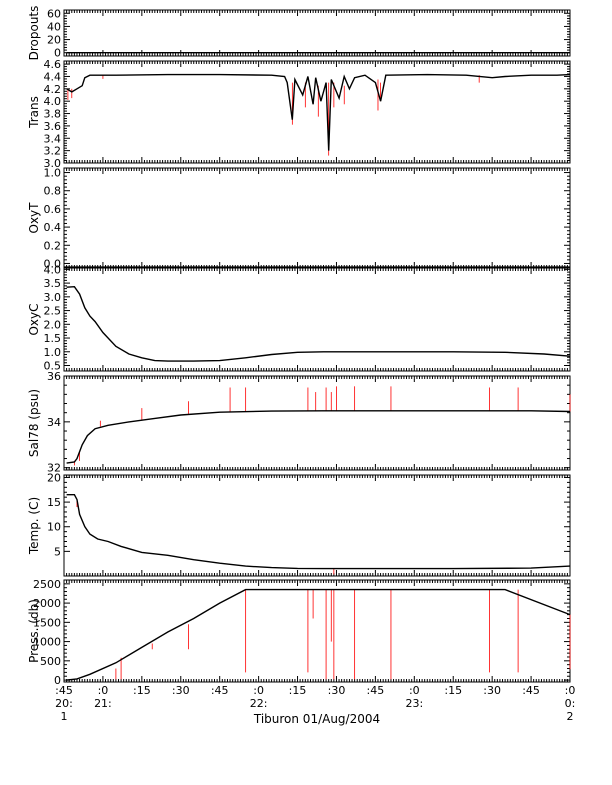  What do you see at coordinates (47, 603) in the screenshot?
I see `y-tick-label: 2000` at bounding box center [47, 603].